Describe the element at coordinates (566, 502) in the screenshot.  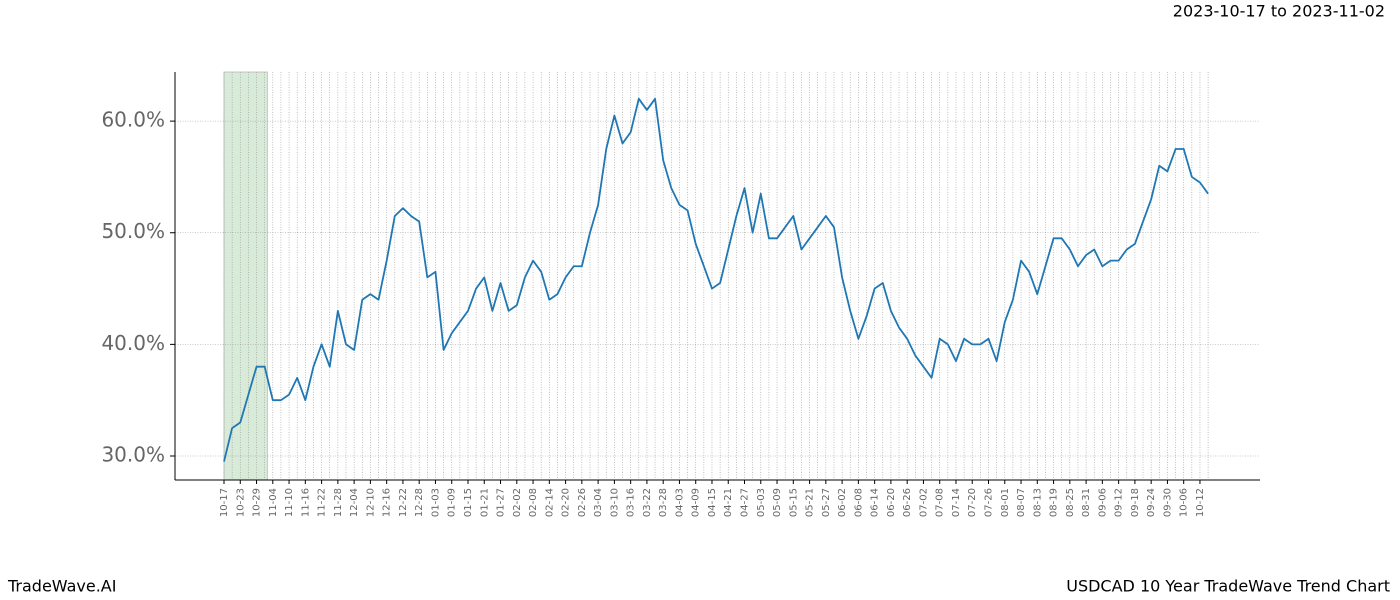
I see `x-tick-label: 02-20` at that location.